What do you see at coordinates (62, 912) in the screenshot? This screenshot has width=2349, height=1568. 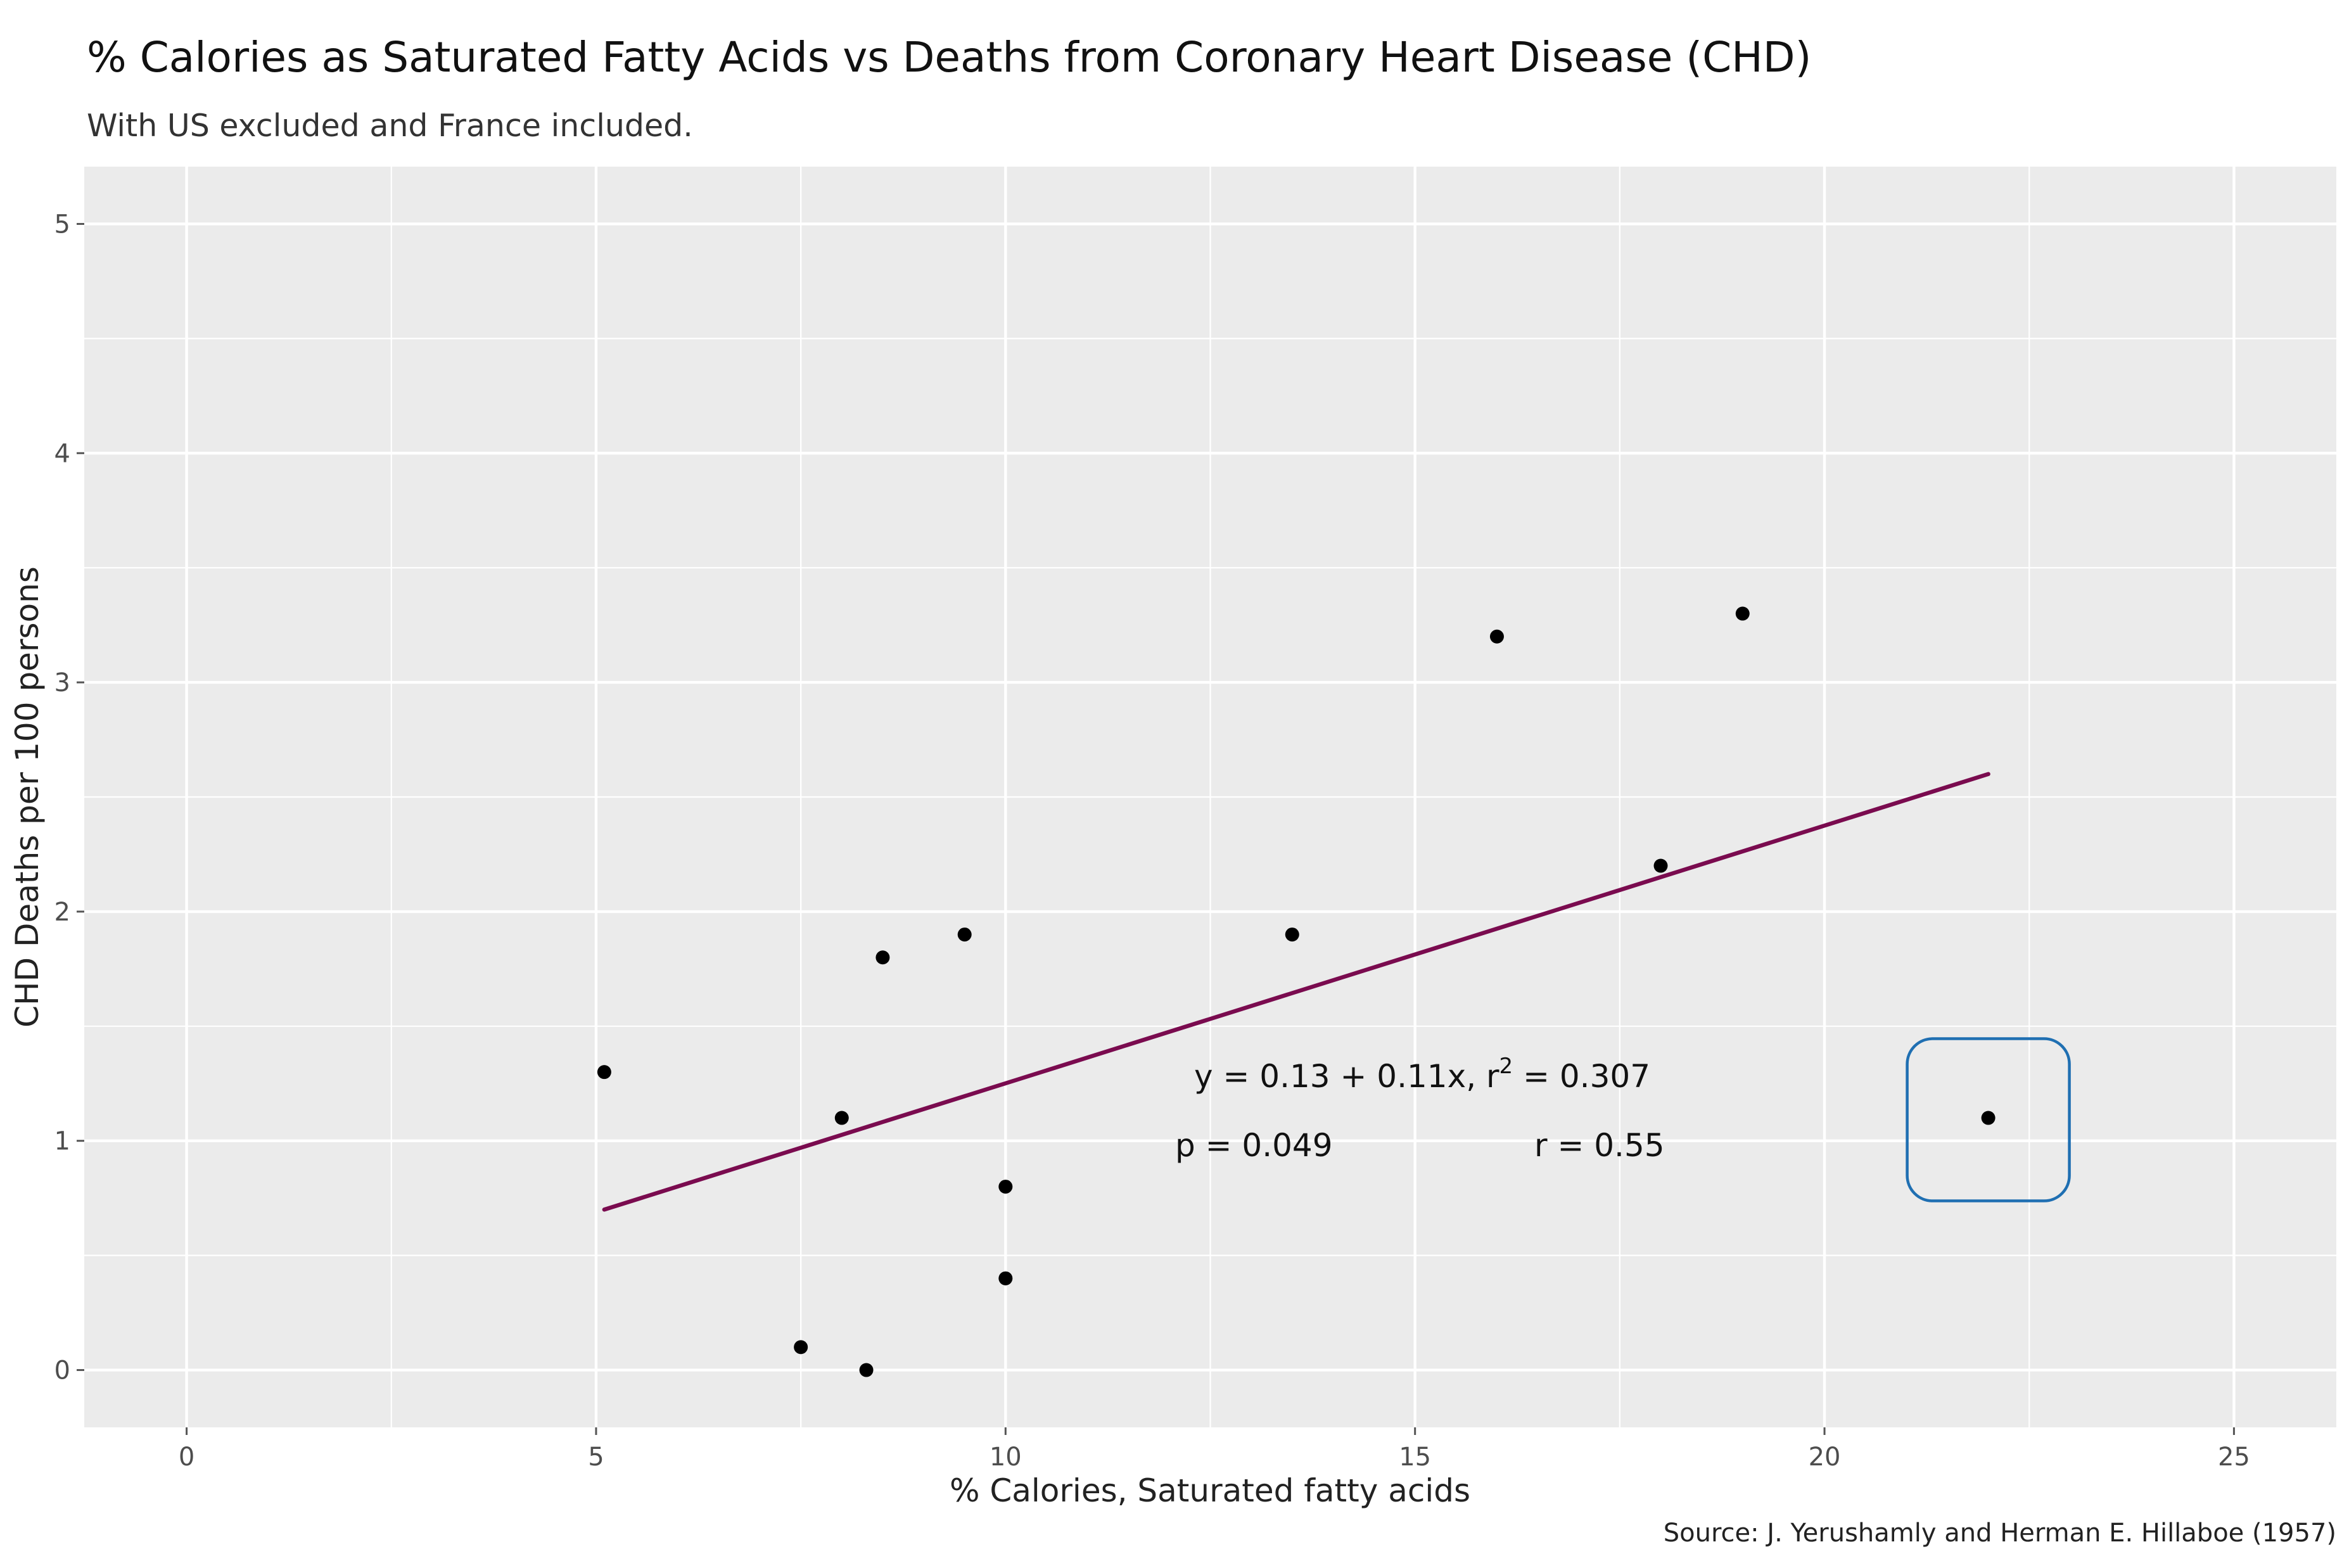 I see `y-tick-label: 2` at bounding box center [62, 912].